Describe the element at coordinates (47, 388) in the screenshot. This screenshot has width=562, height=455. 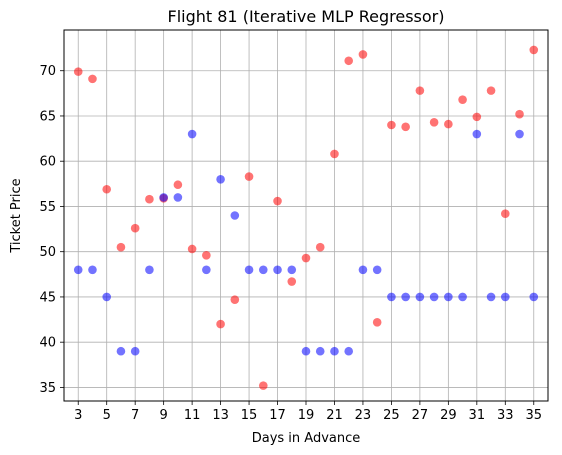
I see `y-tick-label: 35` at that location.